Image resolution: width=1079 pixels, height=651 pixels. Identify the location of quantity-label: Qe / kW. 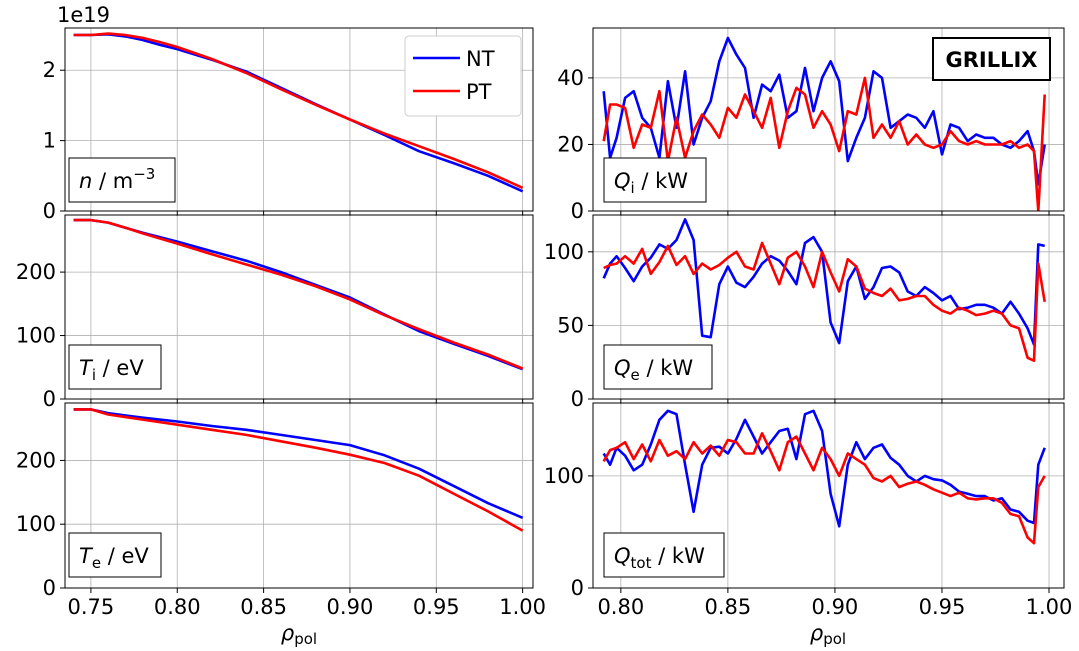
(653, 370).